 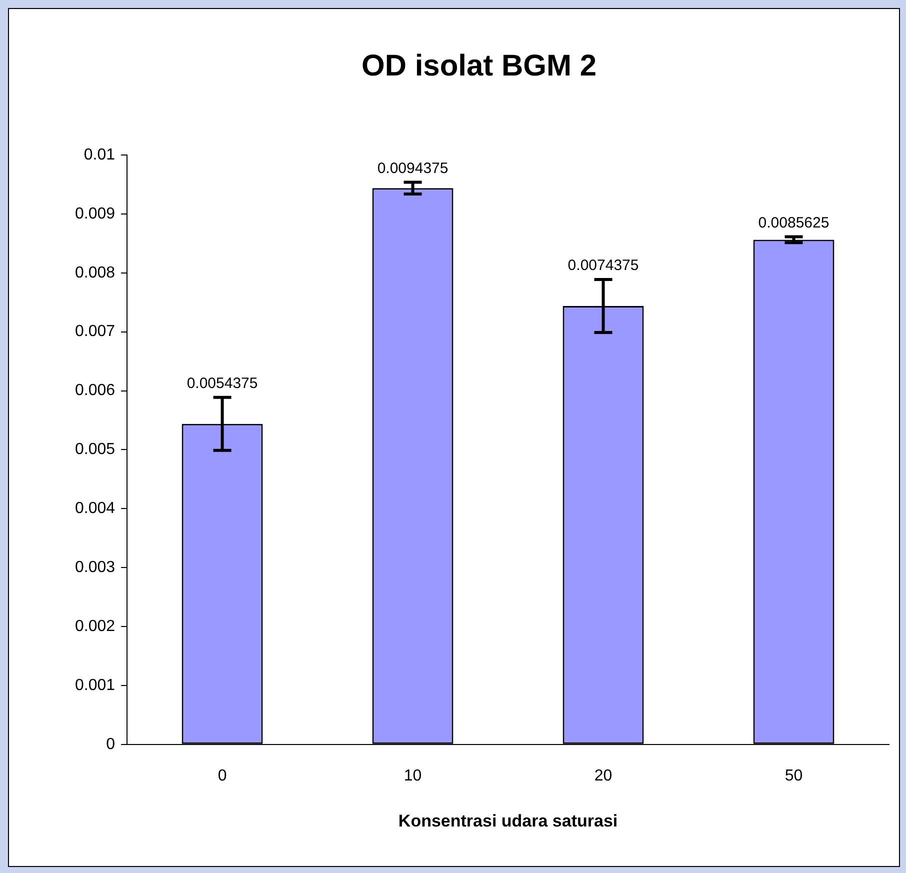 I want to click on y-tick-label: 0.01, so click(x=100, y=155).